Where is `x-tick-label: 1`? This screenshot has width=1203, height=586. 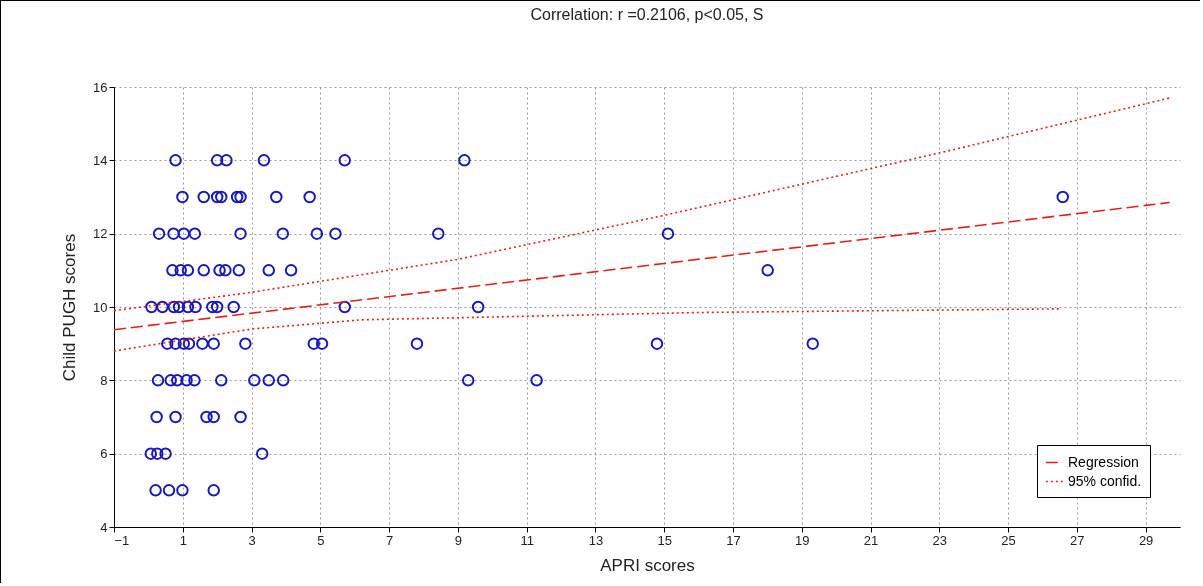 x-tick-label: 1 is located at coordinates (183, 540).